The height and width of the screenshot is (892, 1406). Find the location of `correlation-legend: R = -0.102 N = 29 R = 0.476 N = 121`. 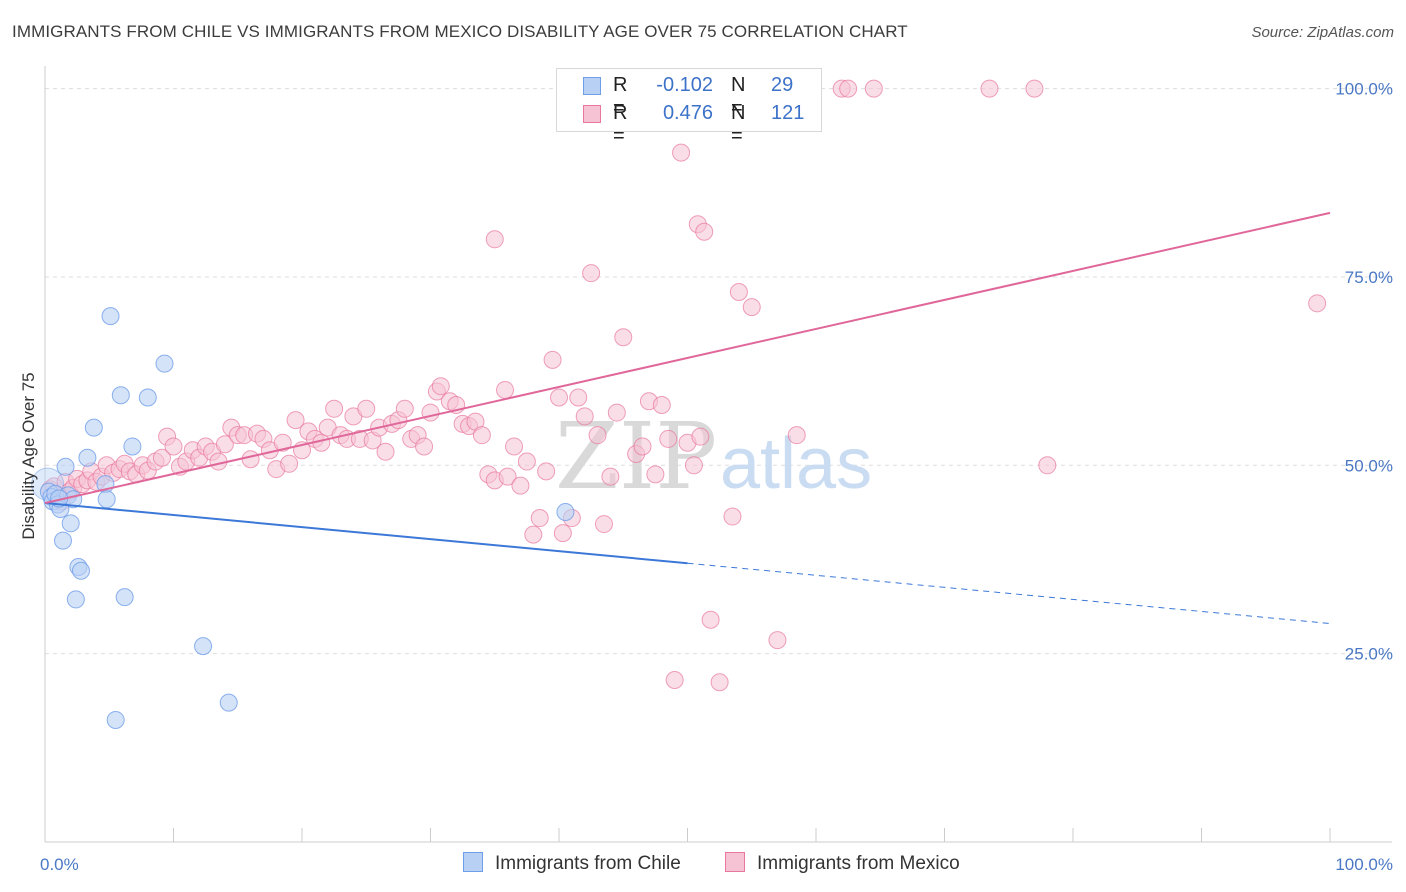

correlation-legend: R = -0.102 N = 29 R = 0.476 N = 121 is located at coordinates (689, 107).